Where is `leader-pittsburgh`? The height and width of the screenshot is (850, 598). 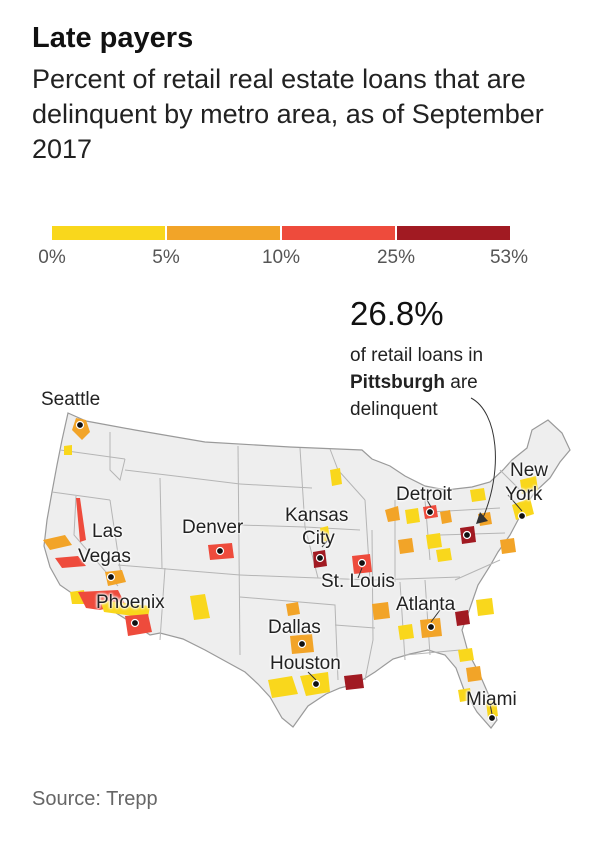 leader-pittsburgh is located at coordinates (483, 459).